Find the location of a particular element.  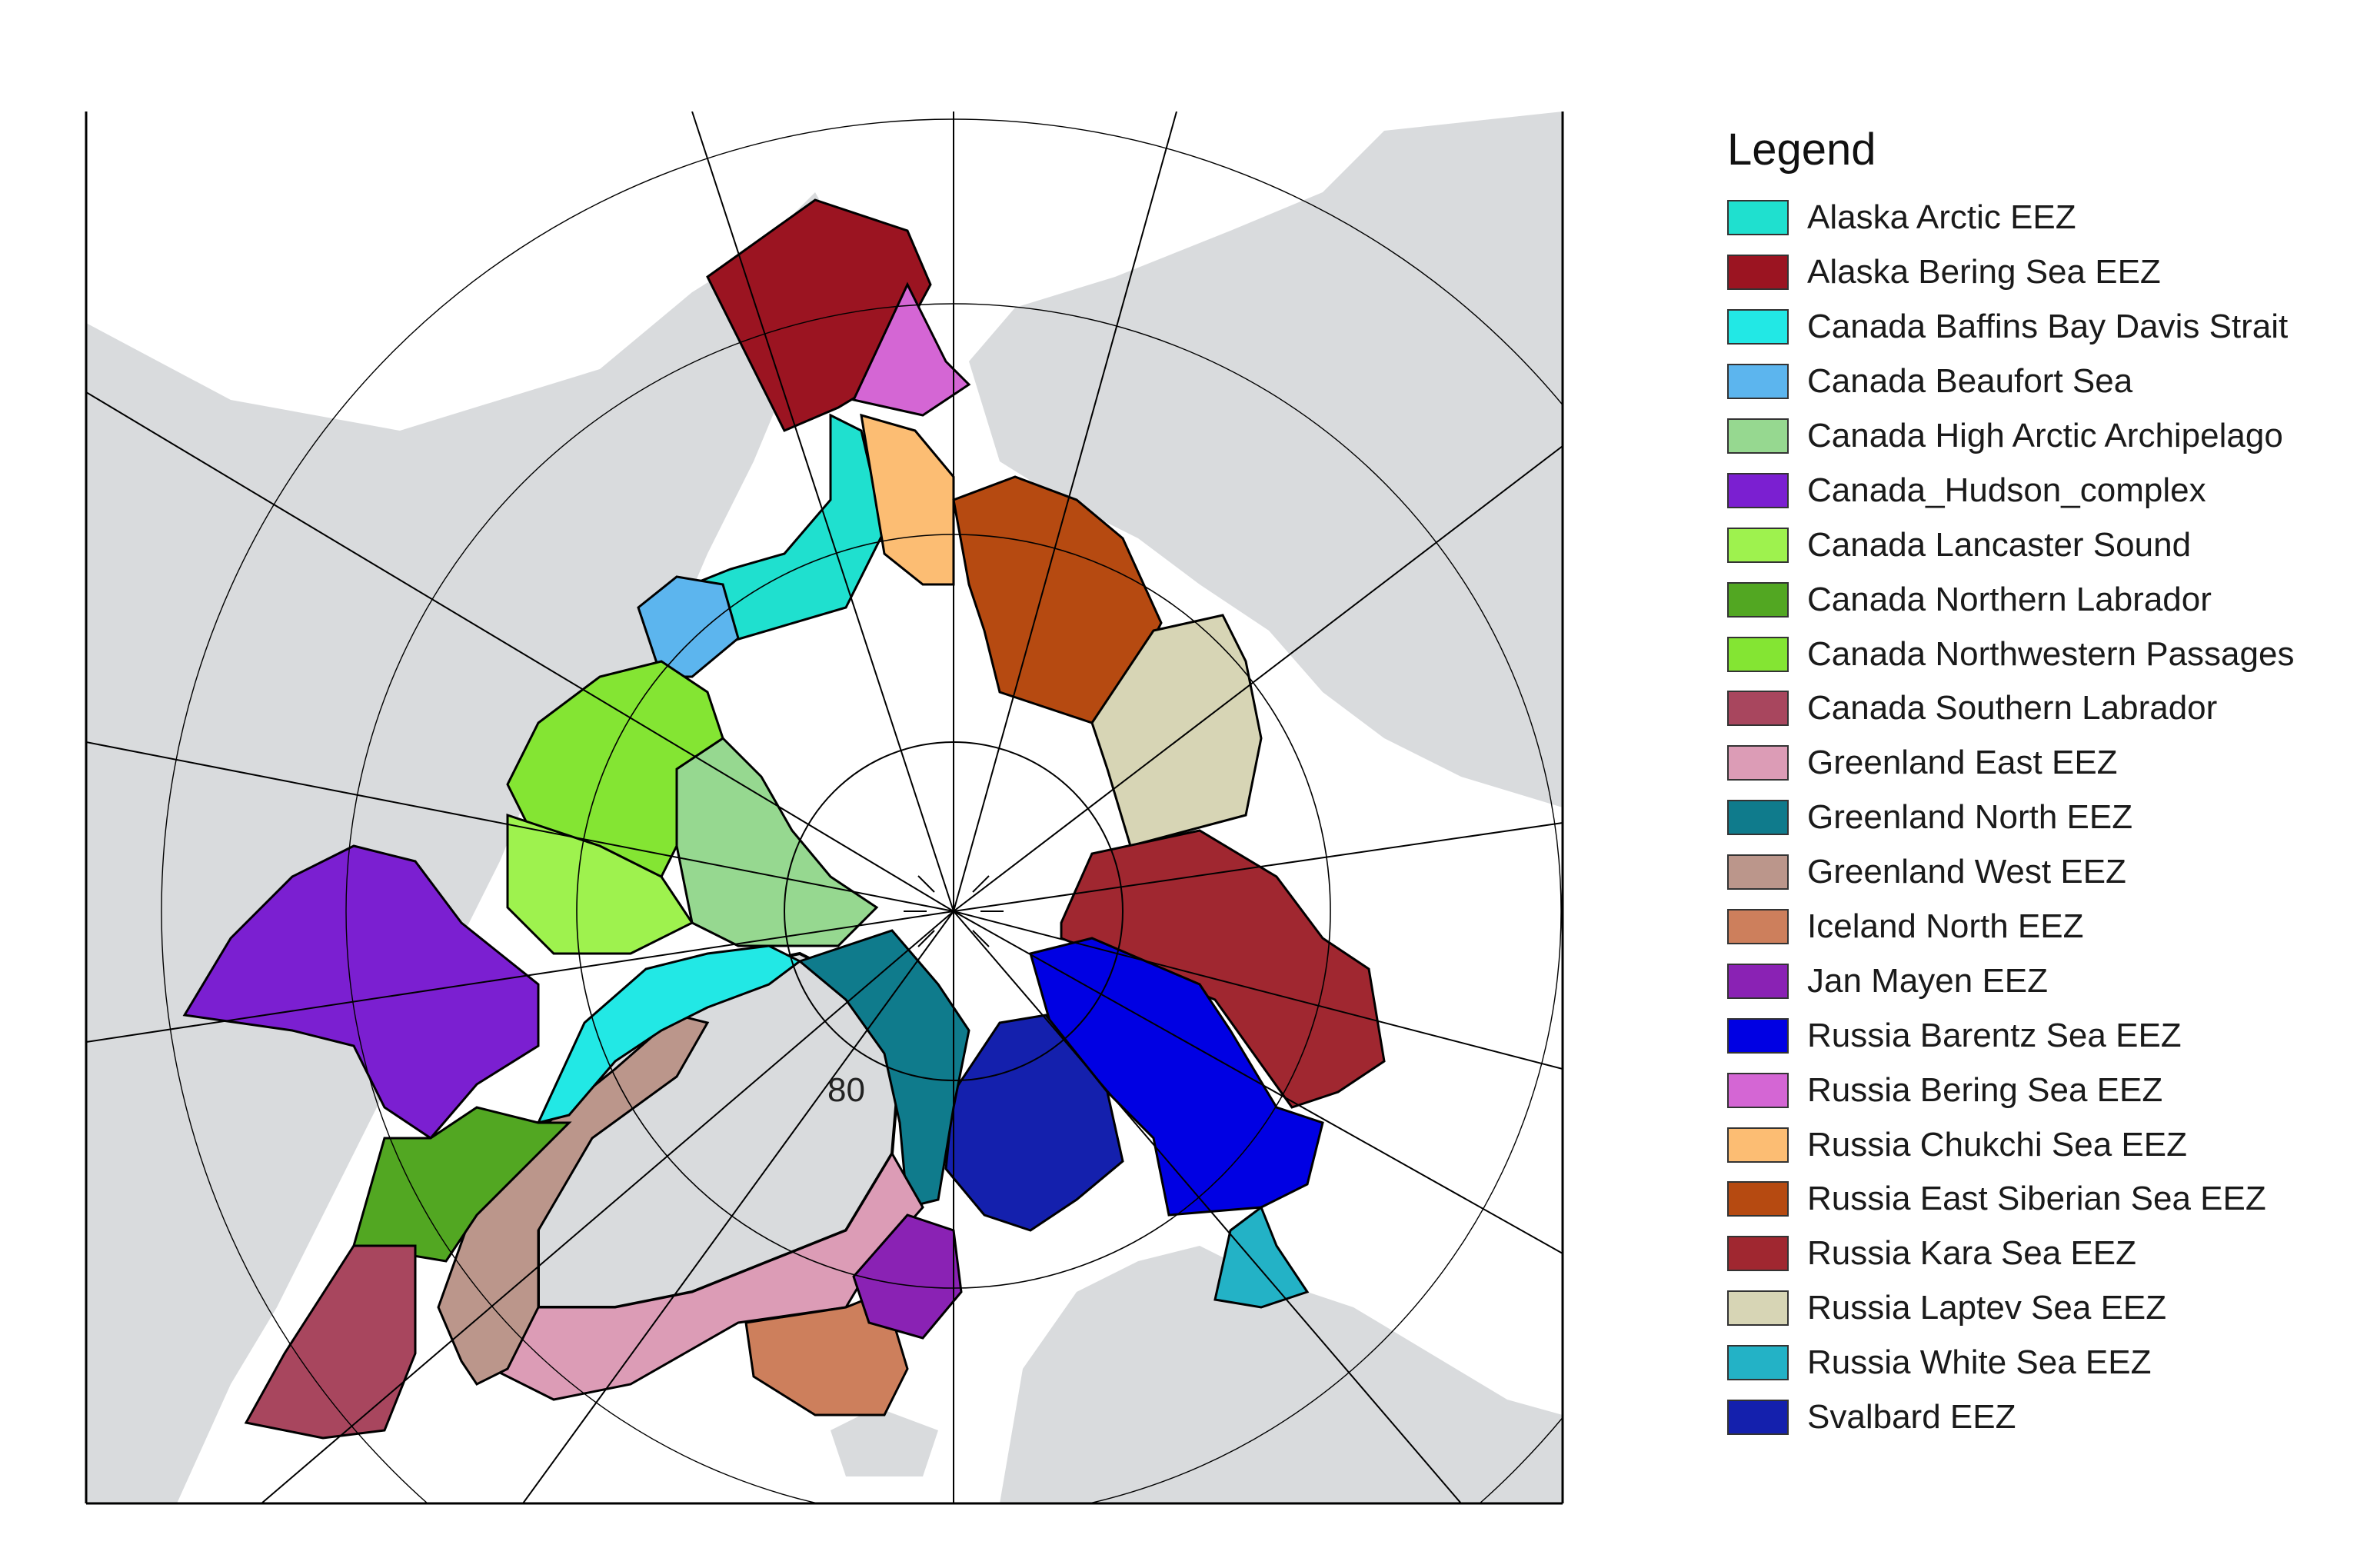

legend-label: Canada Northwestern Passages is located at coordinates (2051, 653).